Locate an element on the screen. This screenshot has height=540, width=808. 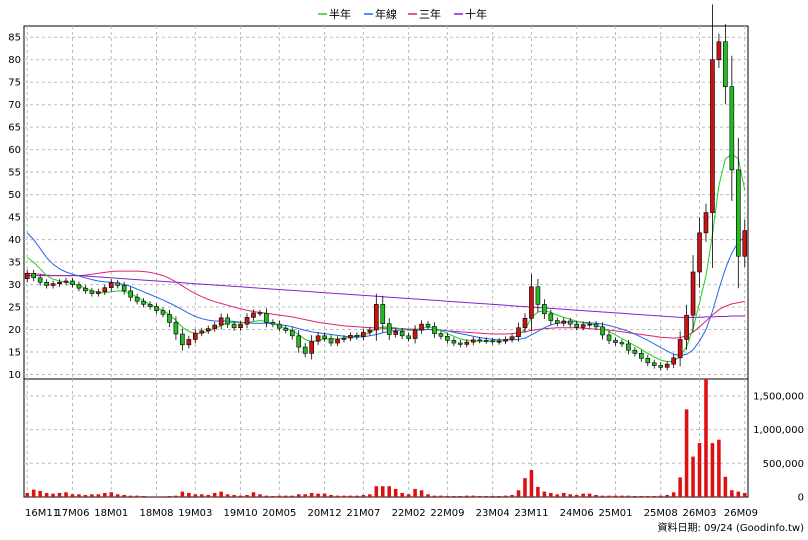
x-tick-label: 26M09 is located at coordinates (741, 513).